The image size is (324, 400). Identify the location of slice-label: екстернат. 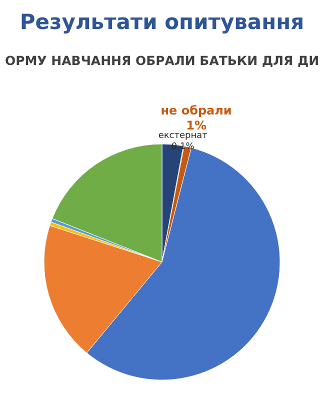
(183, 136).